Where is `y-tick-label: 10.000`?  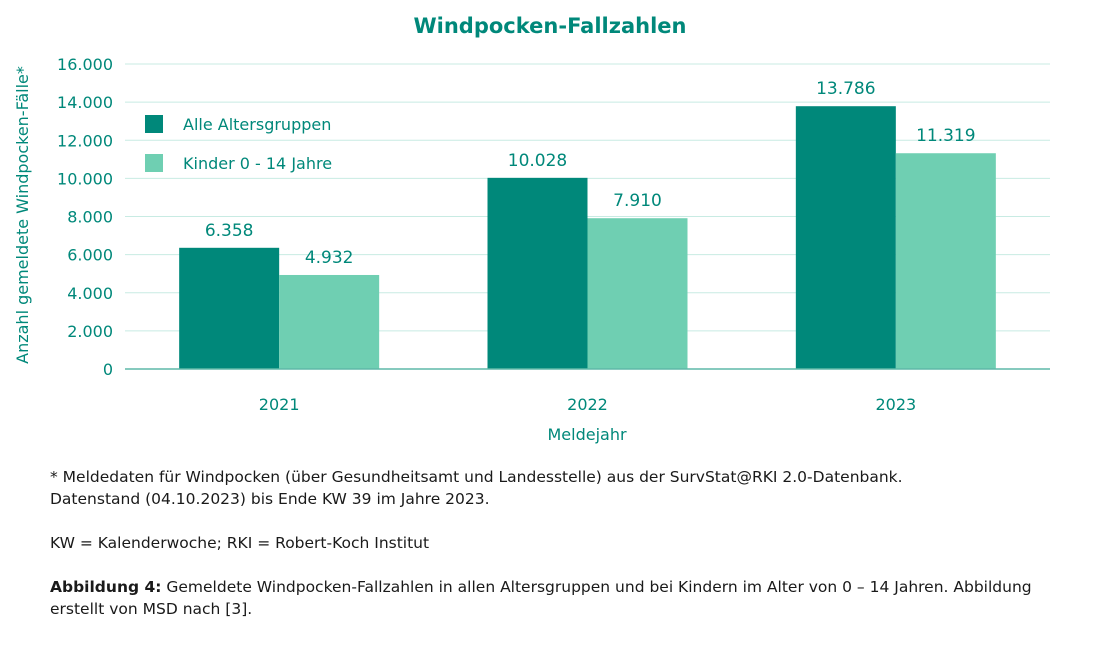
y-tick-label: 10.000 is located at coordinates (85, 178).